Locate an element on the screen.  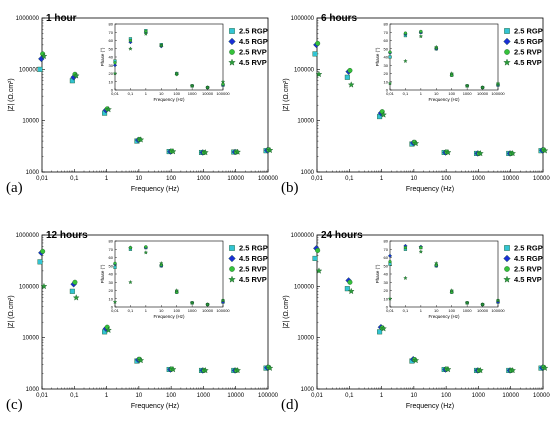
inset-x-axis-label: Frequency (Hz) is located at coordinates (444, 99).